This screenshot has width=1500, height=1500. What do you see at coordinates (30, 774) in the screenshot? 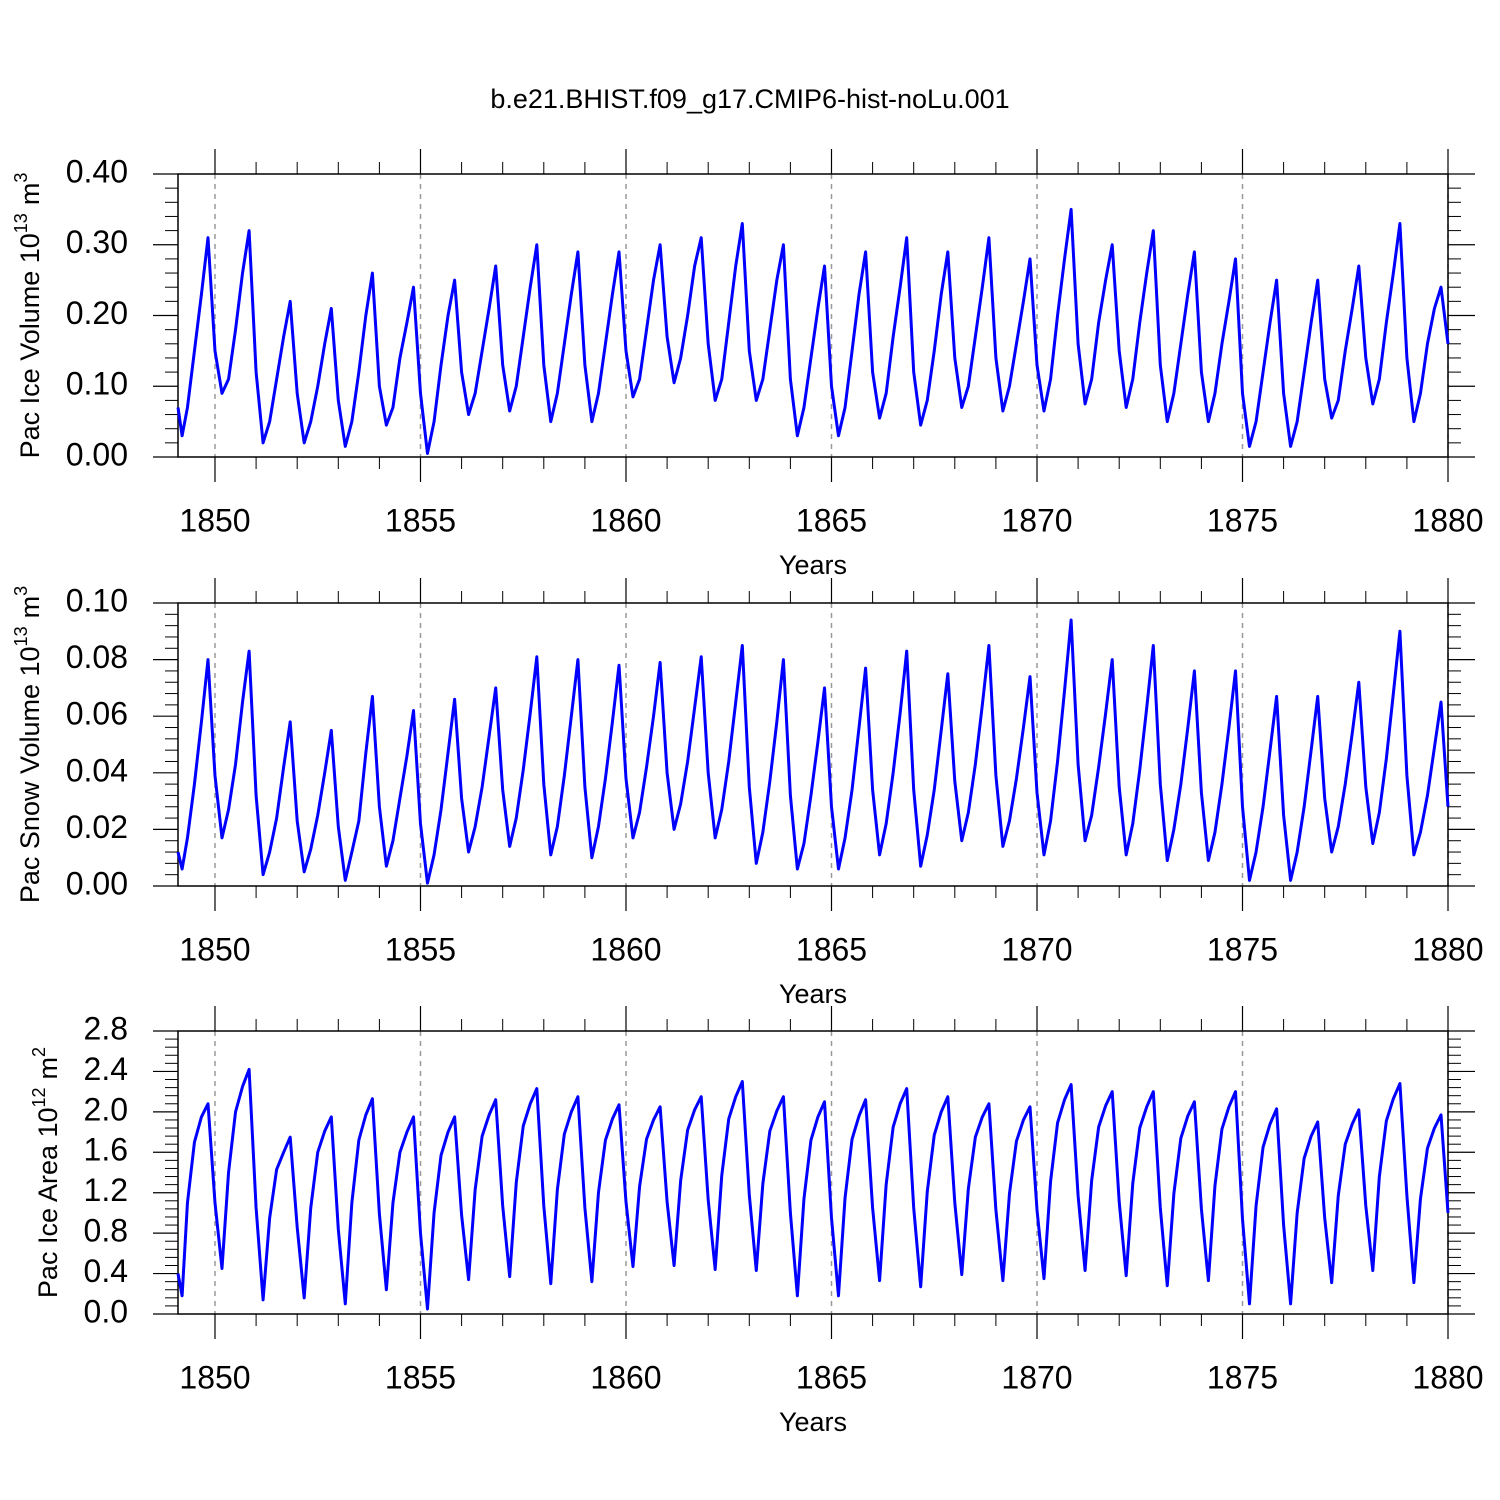
I see `y-title-text: Pac Snow Volume 10` at bounding box center [30, 774].